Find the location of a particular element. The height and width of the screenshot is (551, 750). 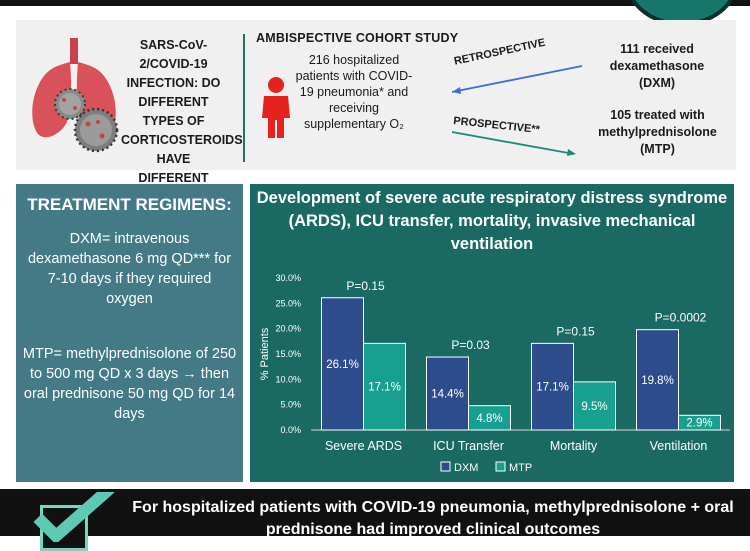

y-tick-label: 25.0% is located at coordinates (288, 303).